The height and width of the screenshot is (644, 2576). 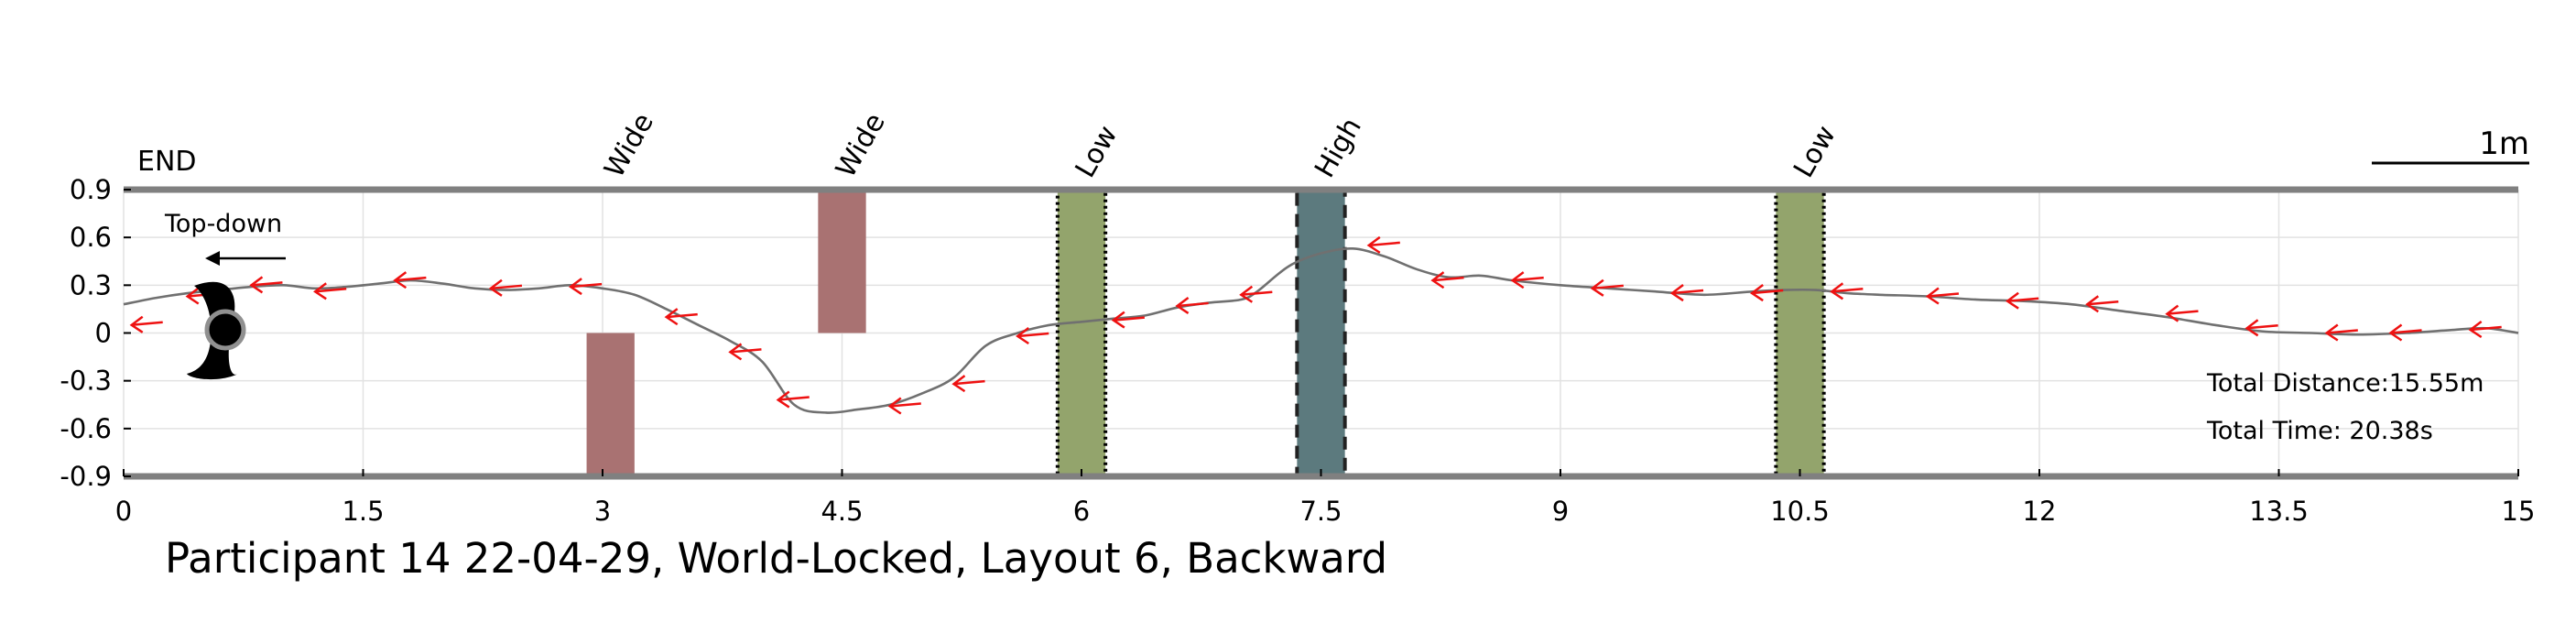 What do you see at coordinates (223, 224) in the screenshot?
I see `top-down-label: Top-down` at bounding box center [223, 224].